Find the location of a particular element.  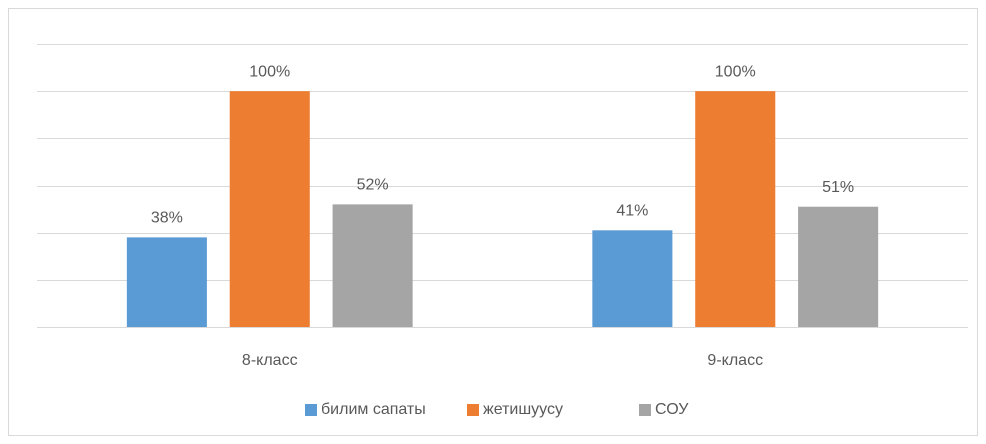

x-tick-label: 8-класс is located at coordinates (270, 360).